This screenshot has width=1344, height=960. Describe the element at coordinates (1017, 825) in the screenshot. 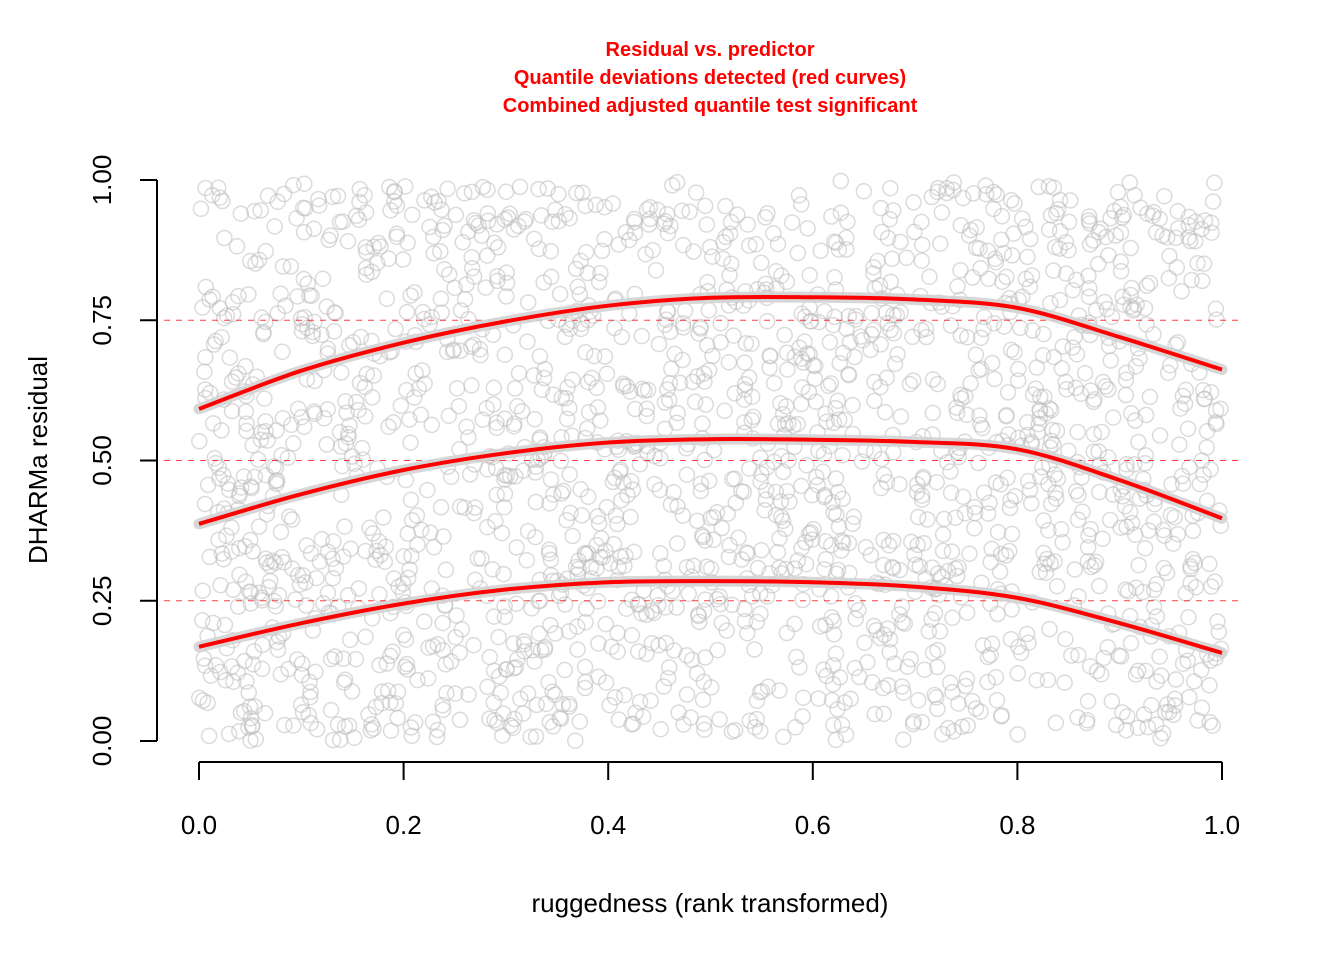

I see `x-tick-label: 0.8` at that location.